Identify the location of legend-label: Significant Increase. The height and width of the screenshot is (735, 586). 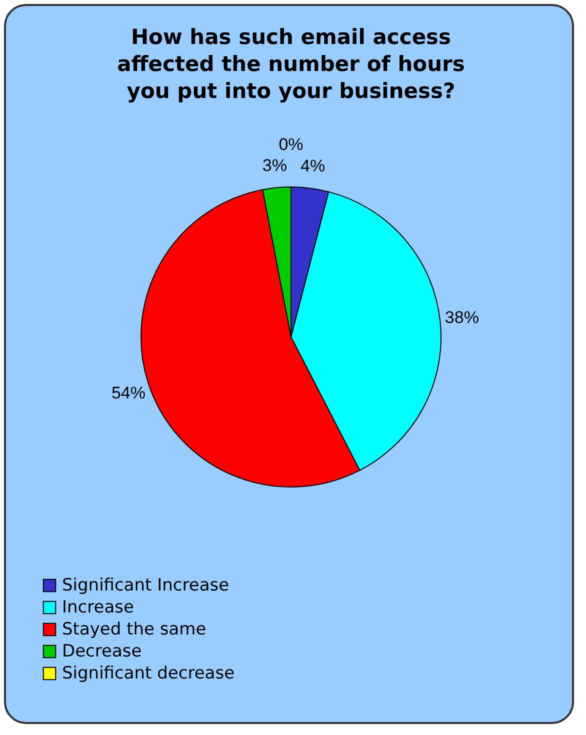
(146, 586).